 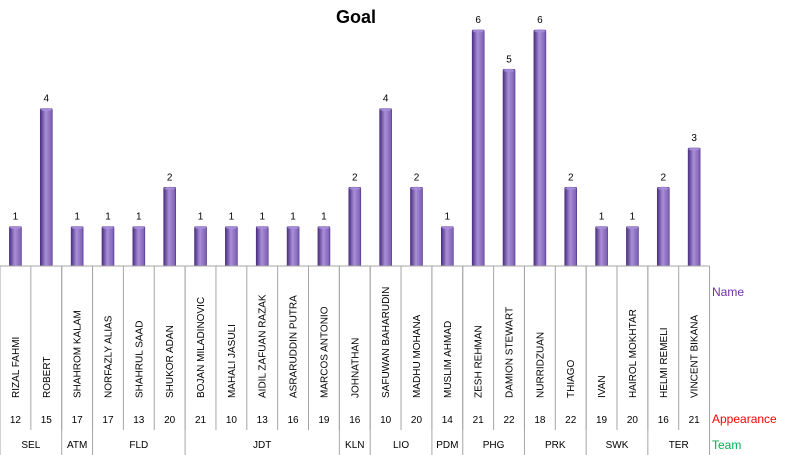 I want to click on data-label-14: 1, so click(x=448, y=217).